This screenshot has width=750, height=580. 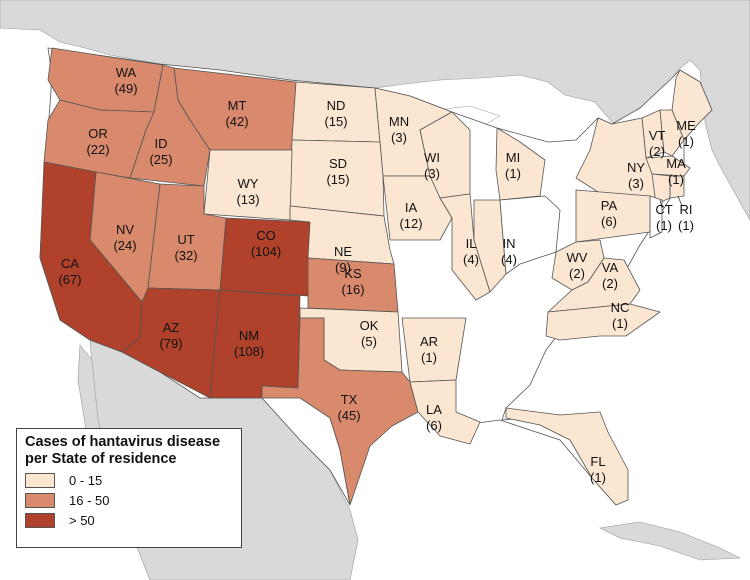 What do you see at coordinates (349, 399) in the screenshot?
I see `state-abbr-tx: TX` at bounding box center [349, 399].